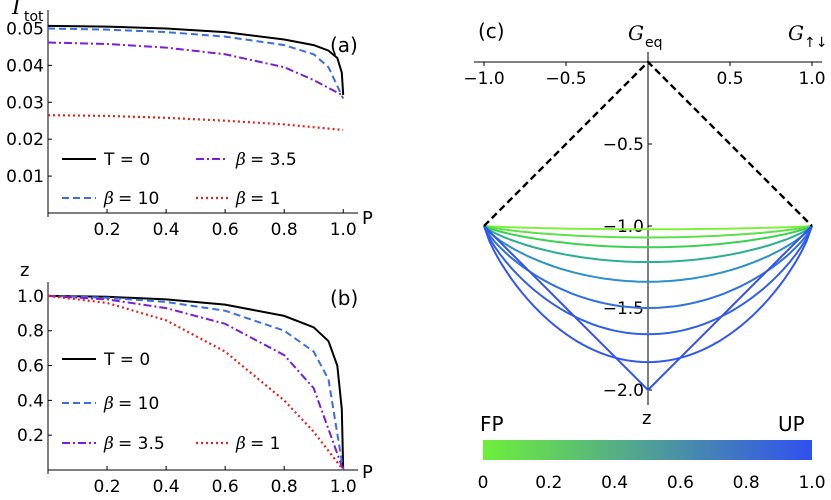 This screenshot has height=500, width=831. I want to click on panel-c-boundary-line, so click(648, 143).